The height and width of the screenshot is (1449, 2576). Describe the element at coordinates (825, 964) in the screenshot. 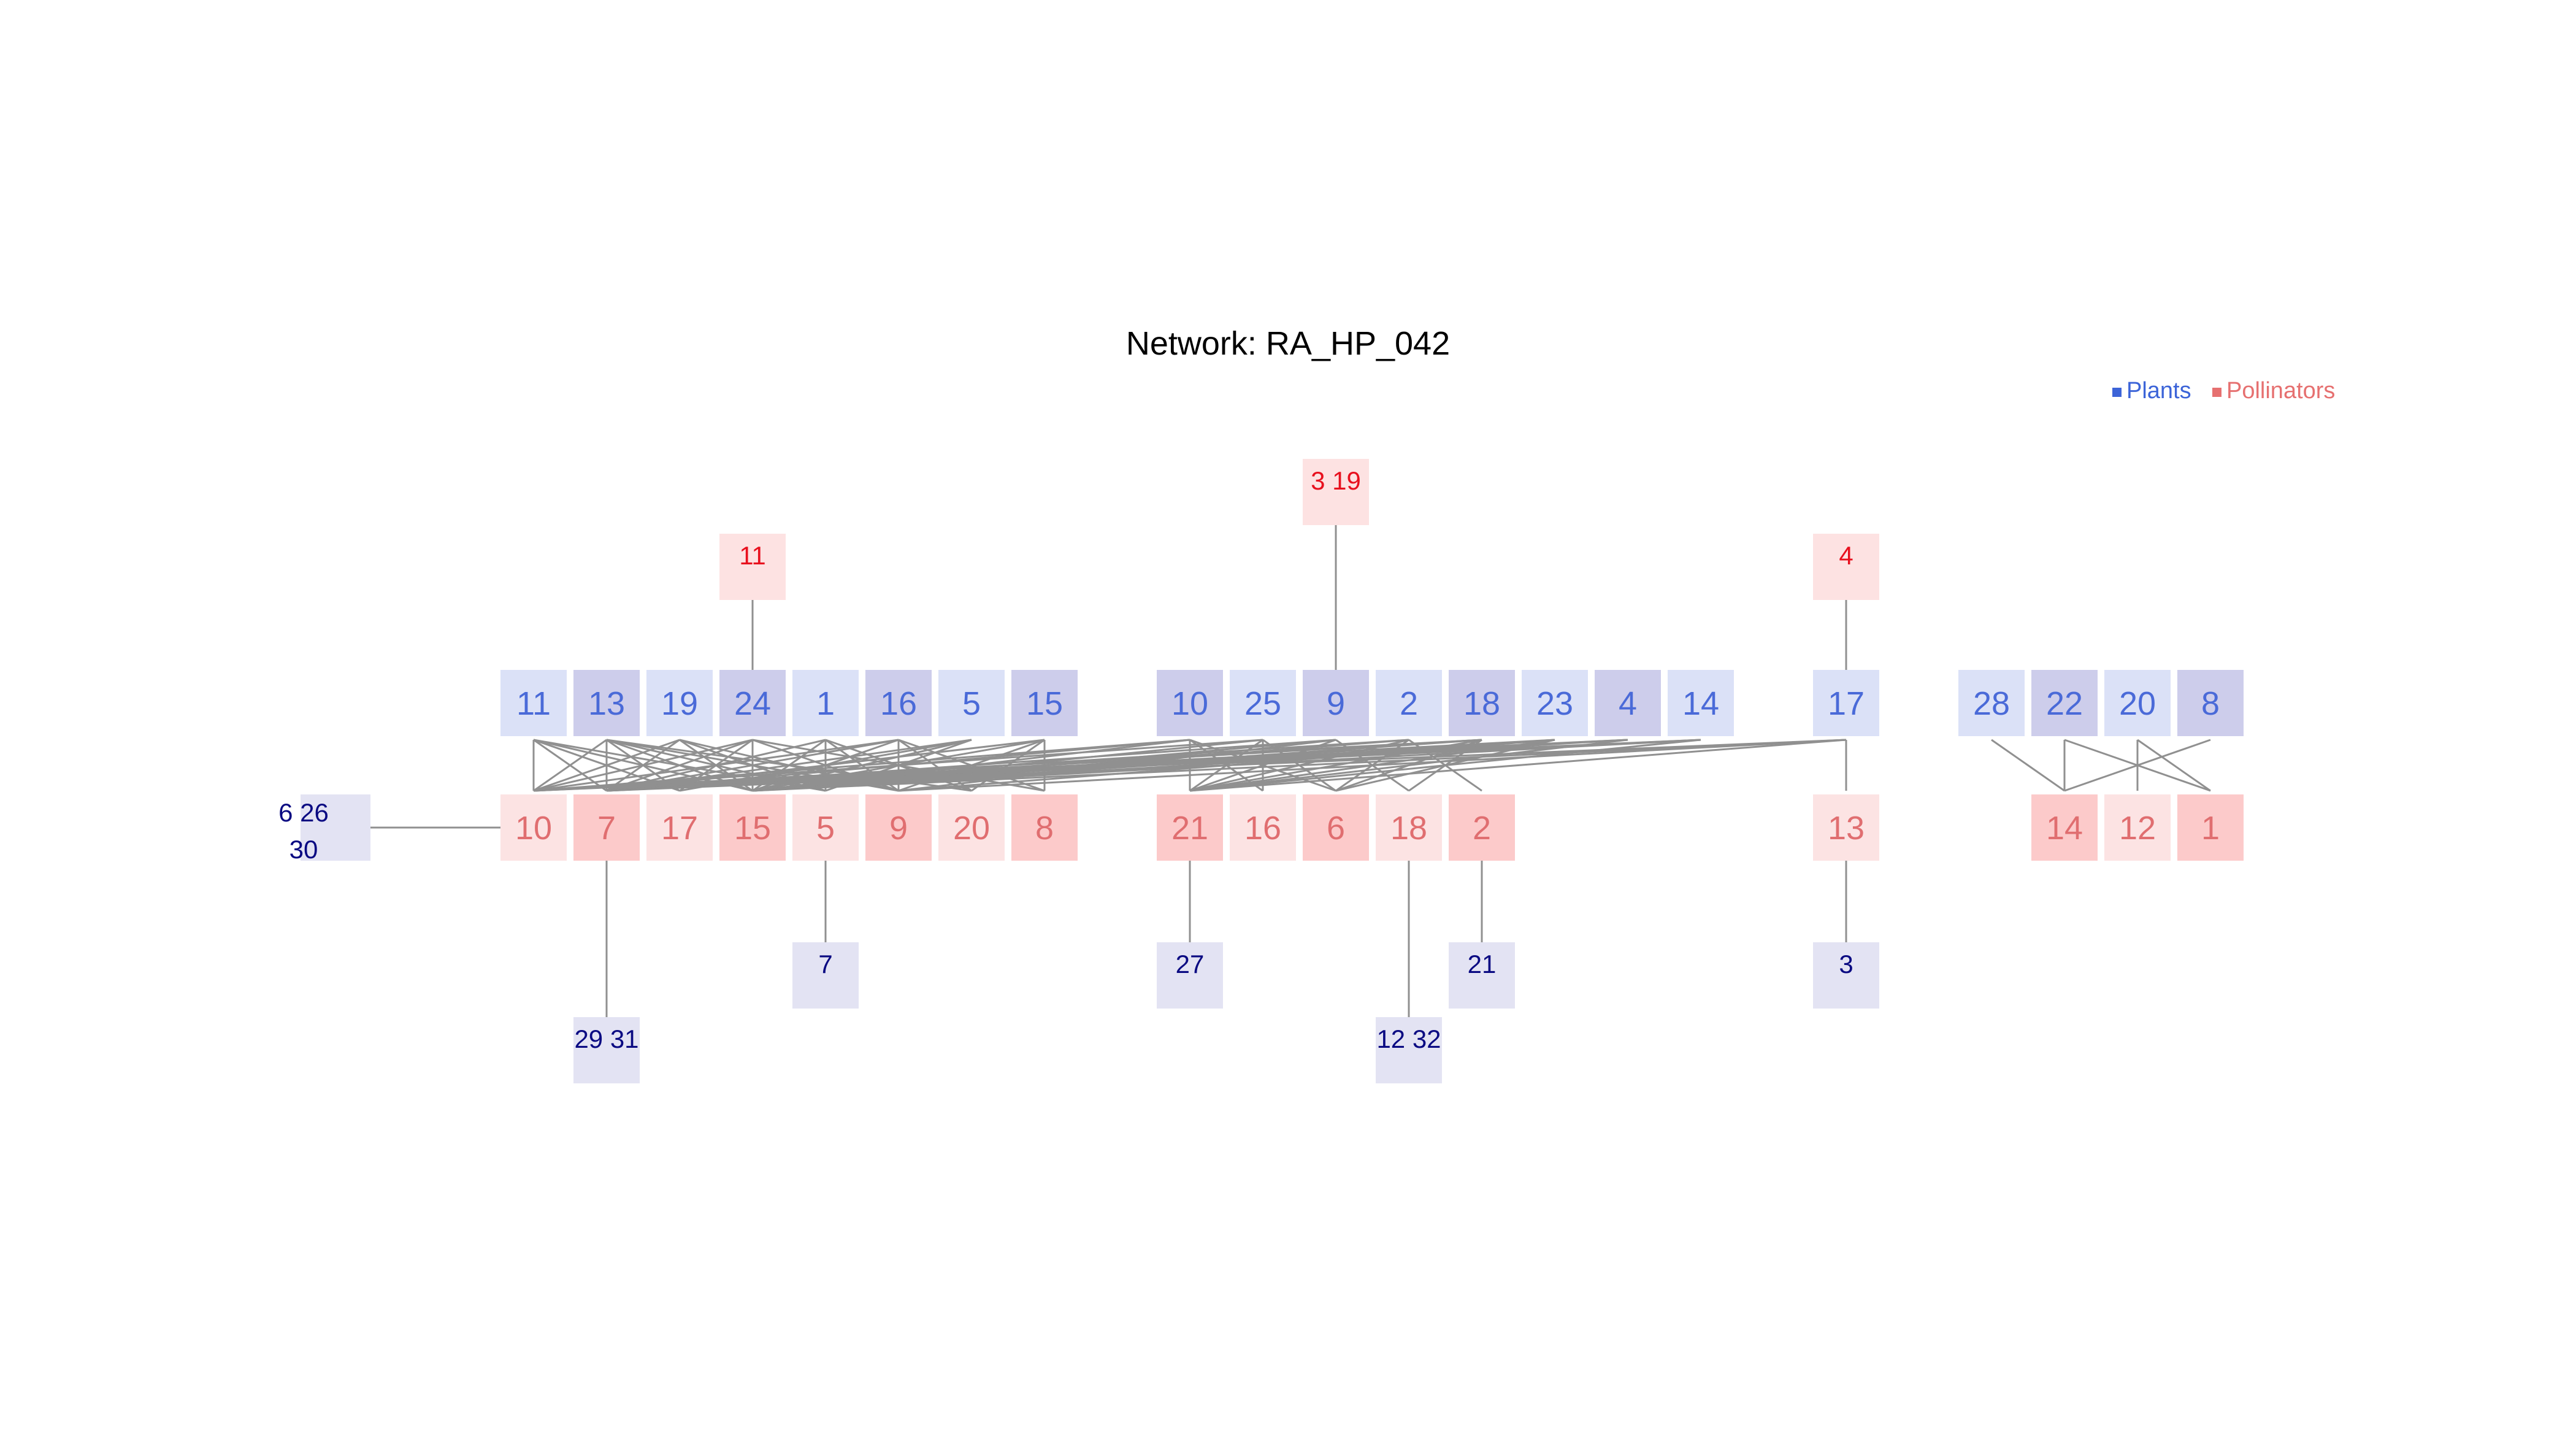

I see `extra-plant-label: 7` at that location.